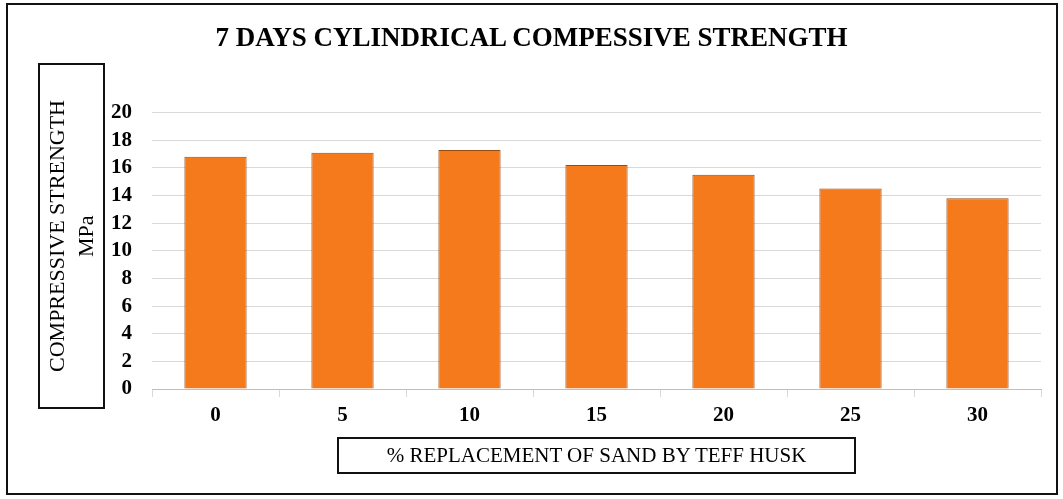 The image size is (1063, 499). I want to click on y-tick-label: 12, so click(121, 221).